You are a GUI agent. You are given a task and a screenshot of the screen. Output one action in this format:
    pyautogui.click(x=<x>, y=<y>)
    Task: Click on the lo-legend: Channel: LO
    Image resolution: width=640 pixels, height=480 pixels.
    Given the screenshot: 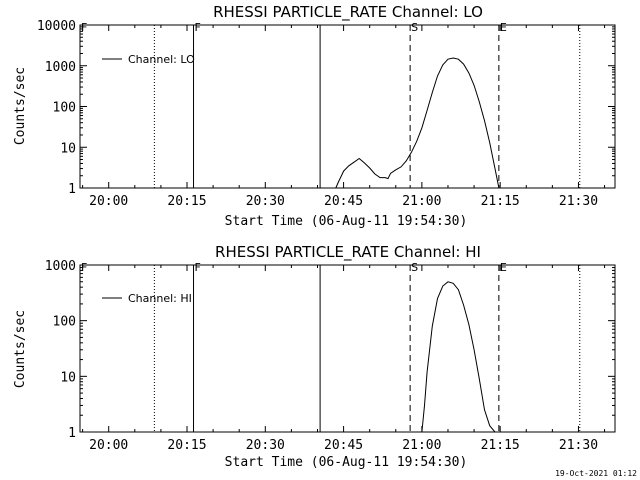 What is the action you would take?
    pyautogui.click(x=148, y=59)
    